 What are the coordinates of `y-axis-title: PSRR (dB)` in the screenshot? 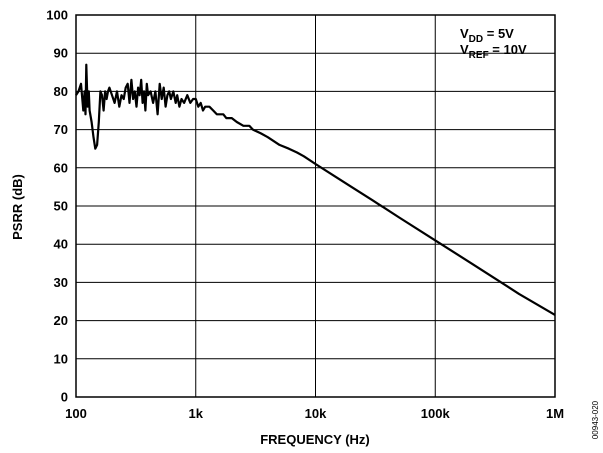 It's located at (17, 207).